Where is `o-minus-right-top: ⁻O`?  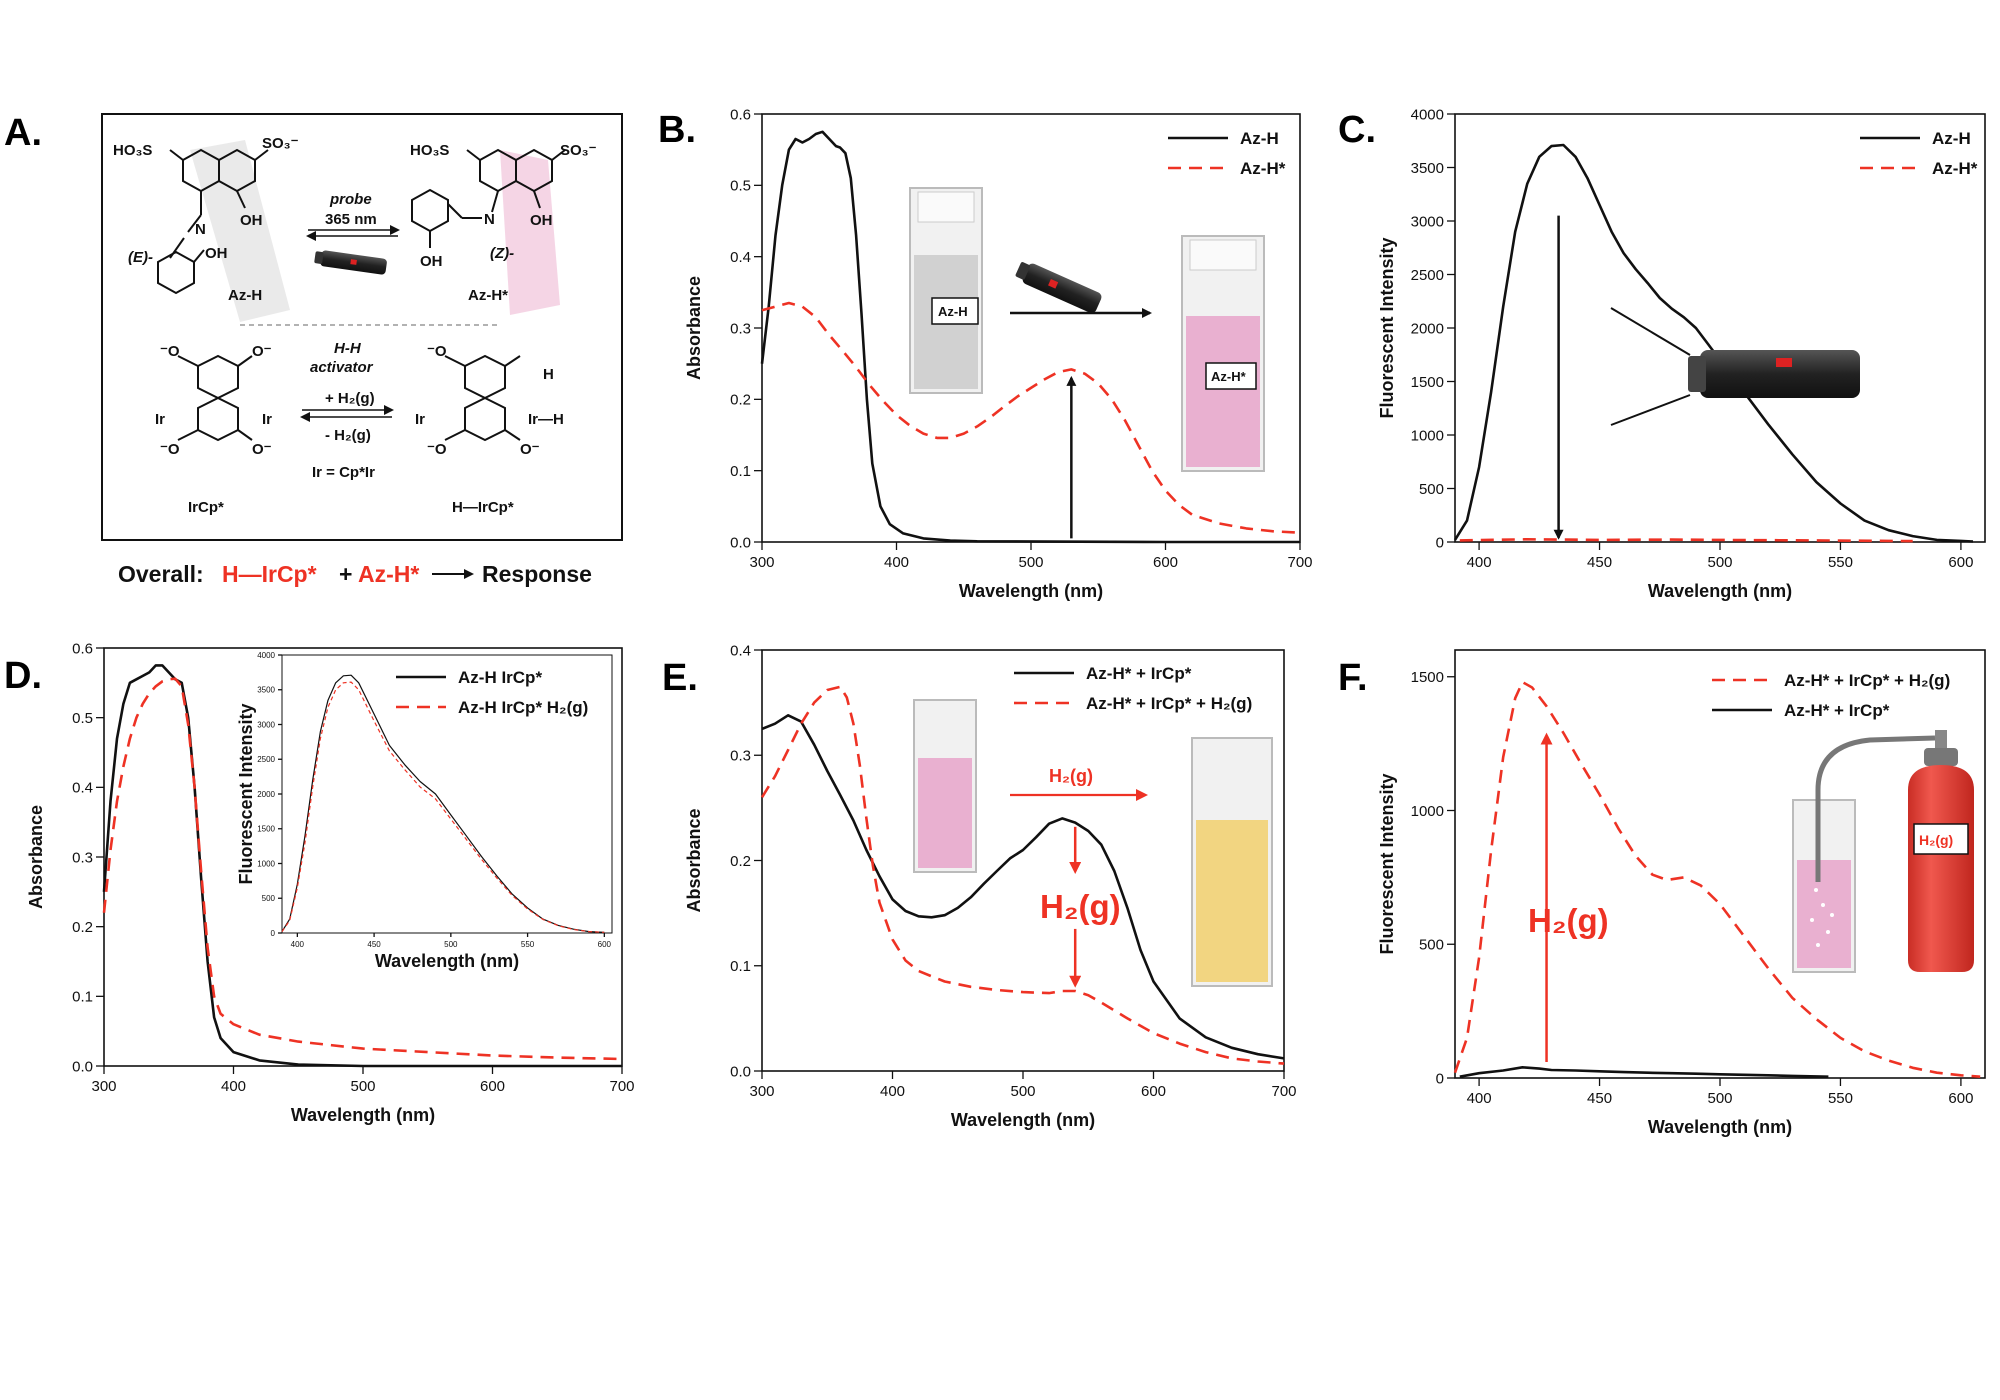 o-minus-right-top: ⁻O is located at coordinates (437, 351).